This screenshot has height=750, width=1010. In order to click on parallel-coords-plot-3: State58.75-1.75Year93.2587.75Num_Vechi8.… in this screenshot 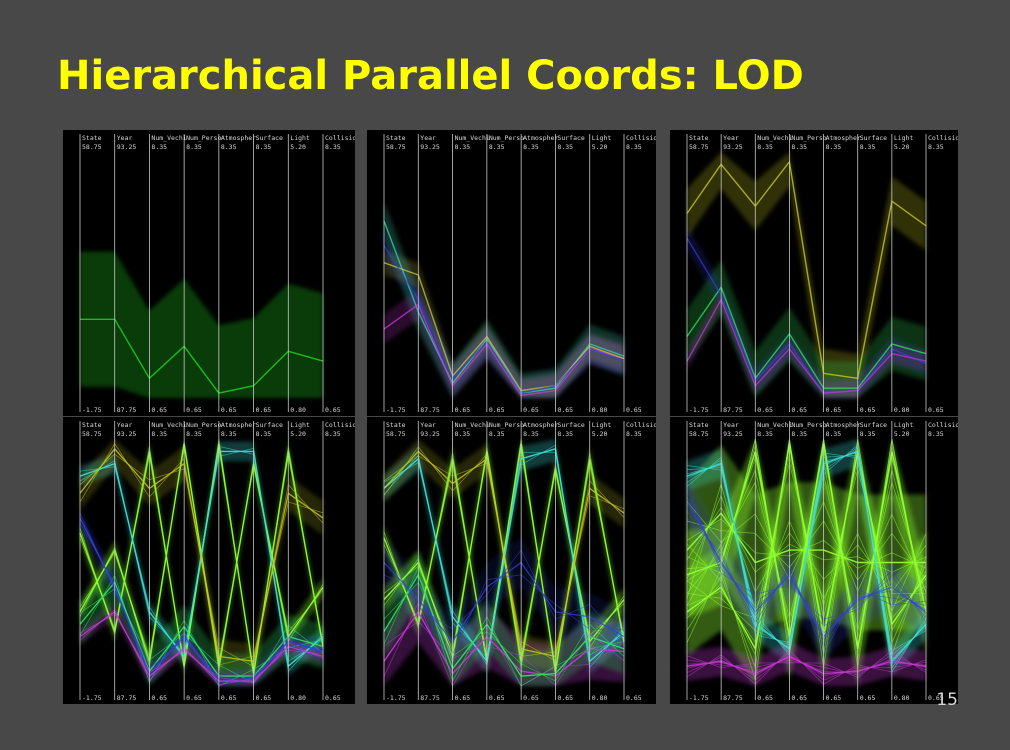, I will do `click(822, 274)`.